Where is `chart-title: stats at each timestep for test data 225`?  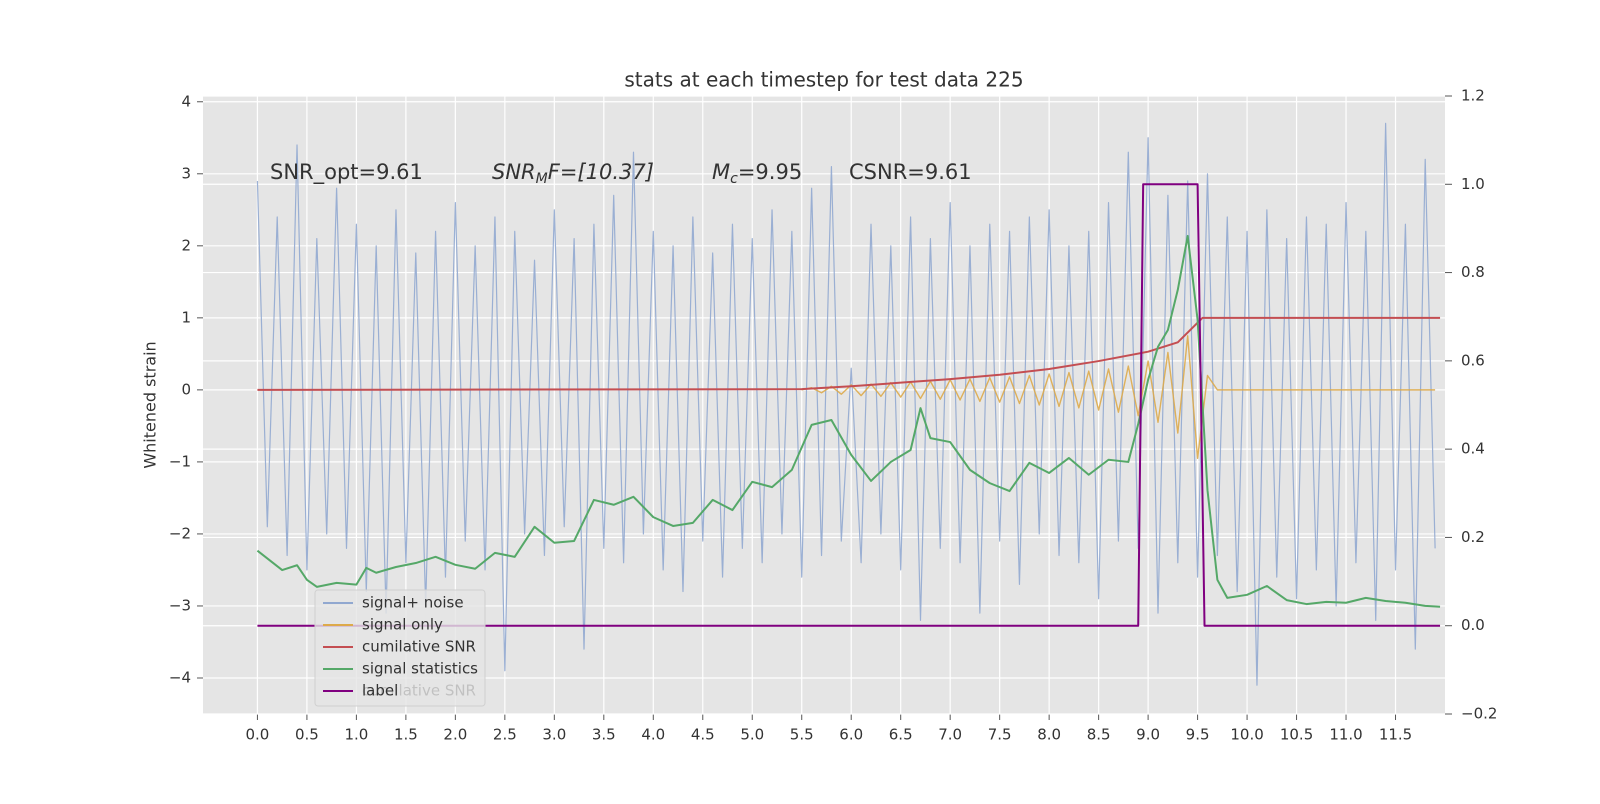
chart-title: stats at each timestep for test data 225 is located at coordinates (823, 80).